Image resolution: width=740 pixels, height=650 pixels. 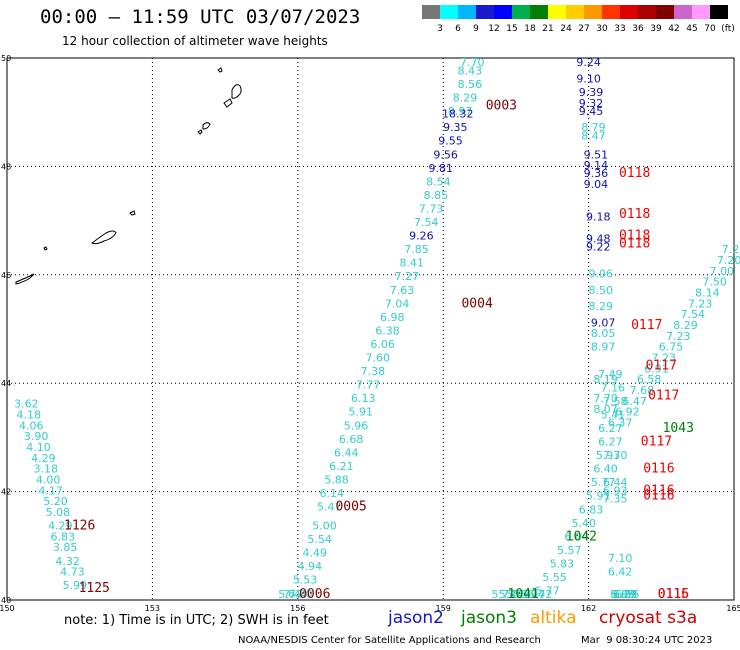 I want to click on pass-time-label: 0003, so click(x=501, y=105).